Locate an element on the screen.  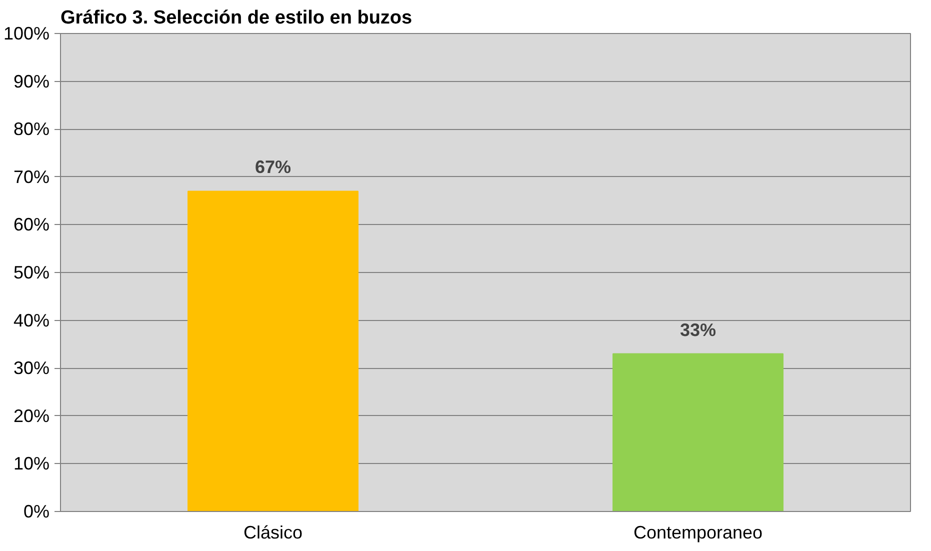
y-tick-label: 50% is located at coordinates (31, 272).